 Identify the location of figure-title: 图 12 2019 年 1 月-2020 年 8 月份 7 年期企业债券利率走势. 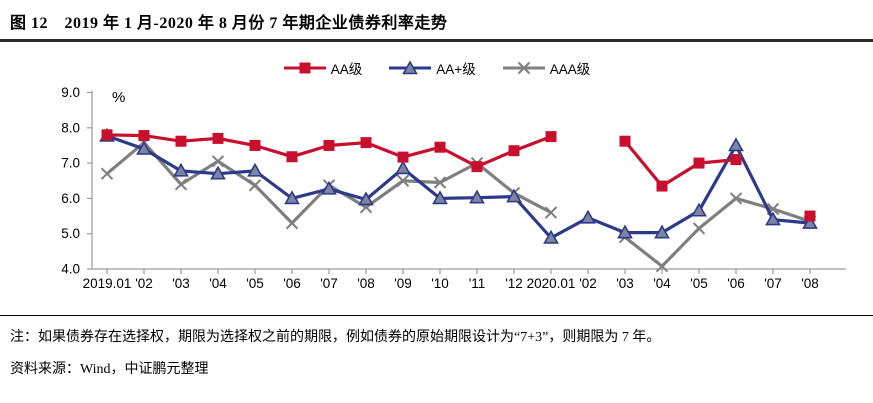
(229, 23).